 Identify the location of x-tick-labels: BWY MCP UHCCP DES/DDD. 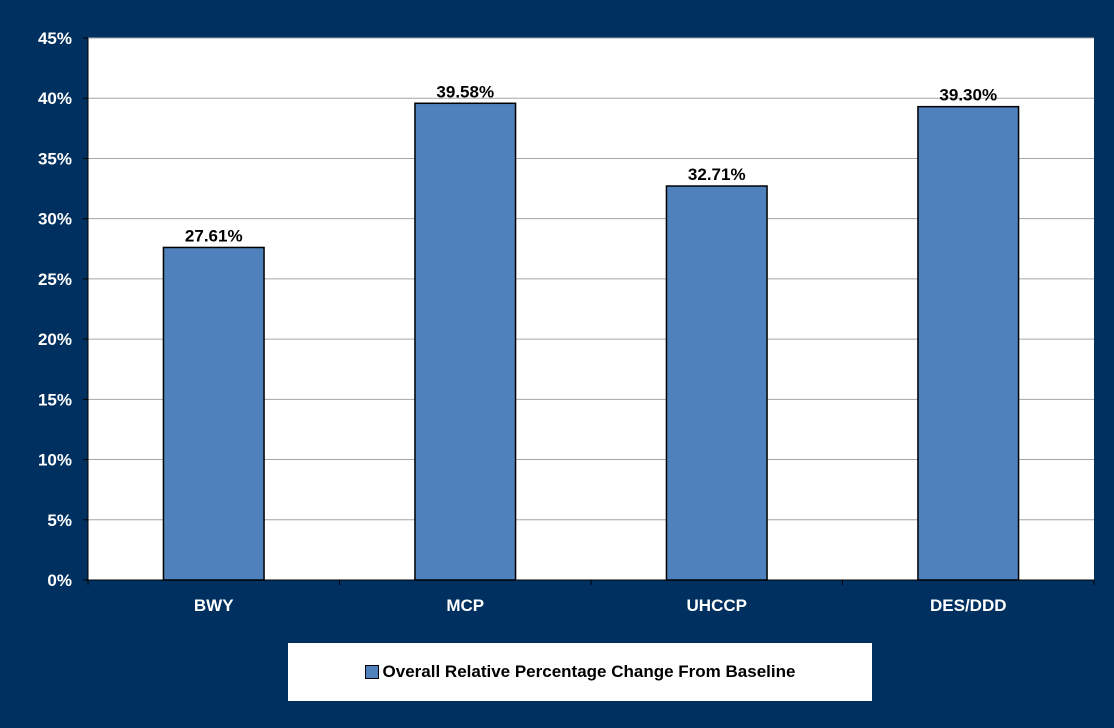
(600, 605).